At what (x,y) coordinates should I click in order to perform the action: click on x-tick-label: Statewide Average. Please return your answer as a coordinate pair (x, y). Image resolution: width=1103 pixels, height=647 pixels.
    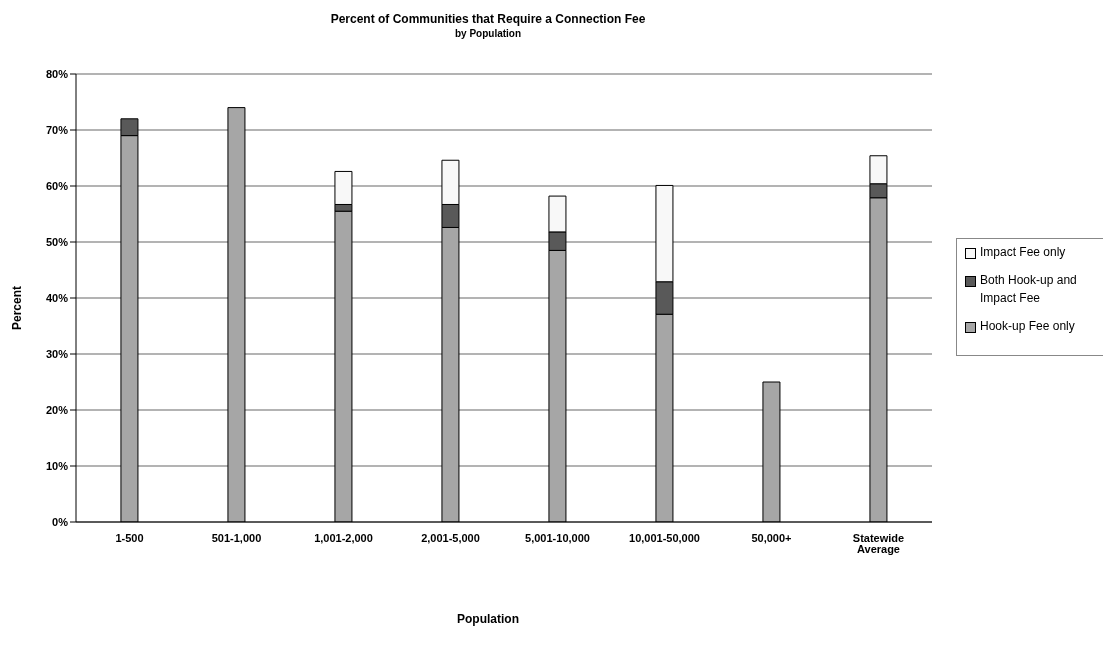
    Looking at the image, I should click on (878, 543).